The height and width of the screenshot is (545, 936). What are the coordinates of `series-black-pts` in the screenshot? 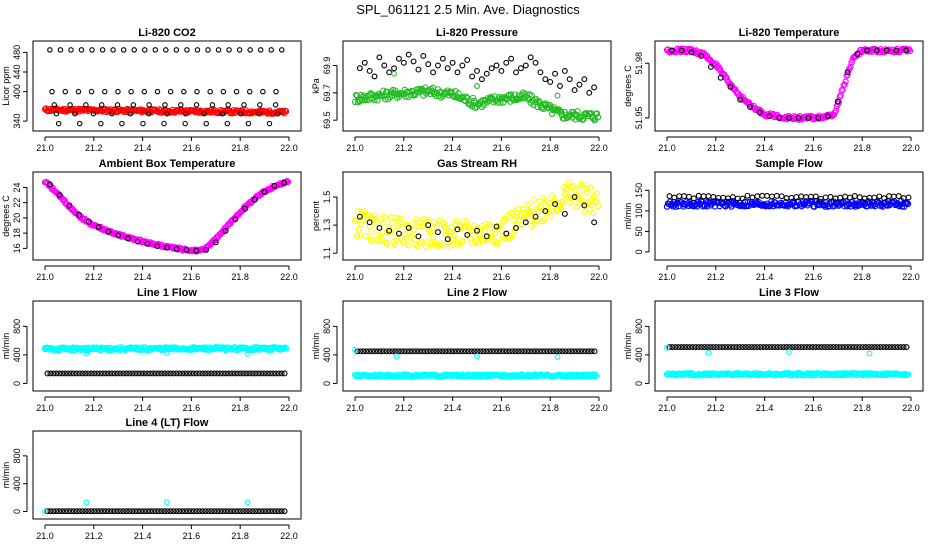 It's located at (789, 84).